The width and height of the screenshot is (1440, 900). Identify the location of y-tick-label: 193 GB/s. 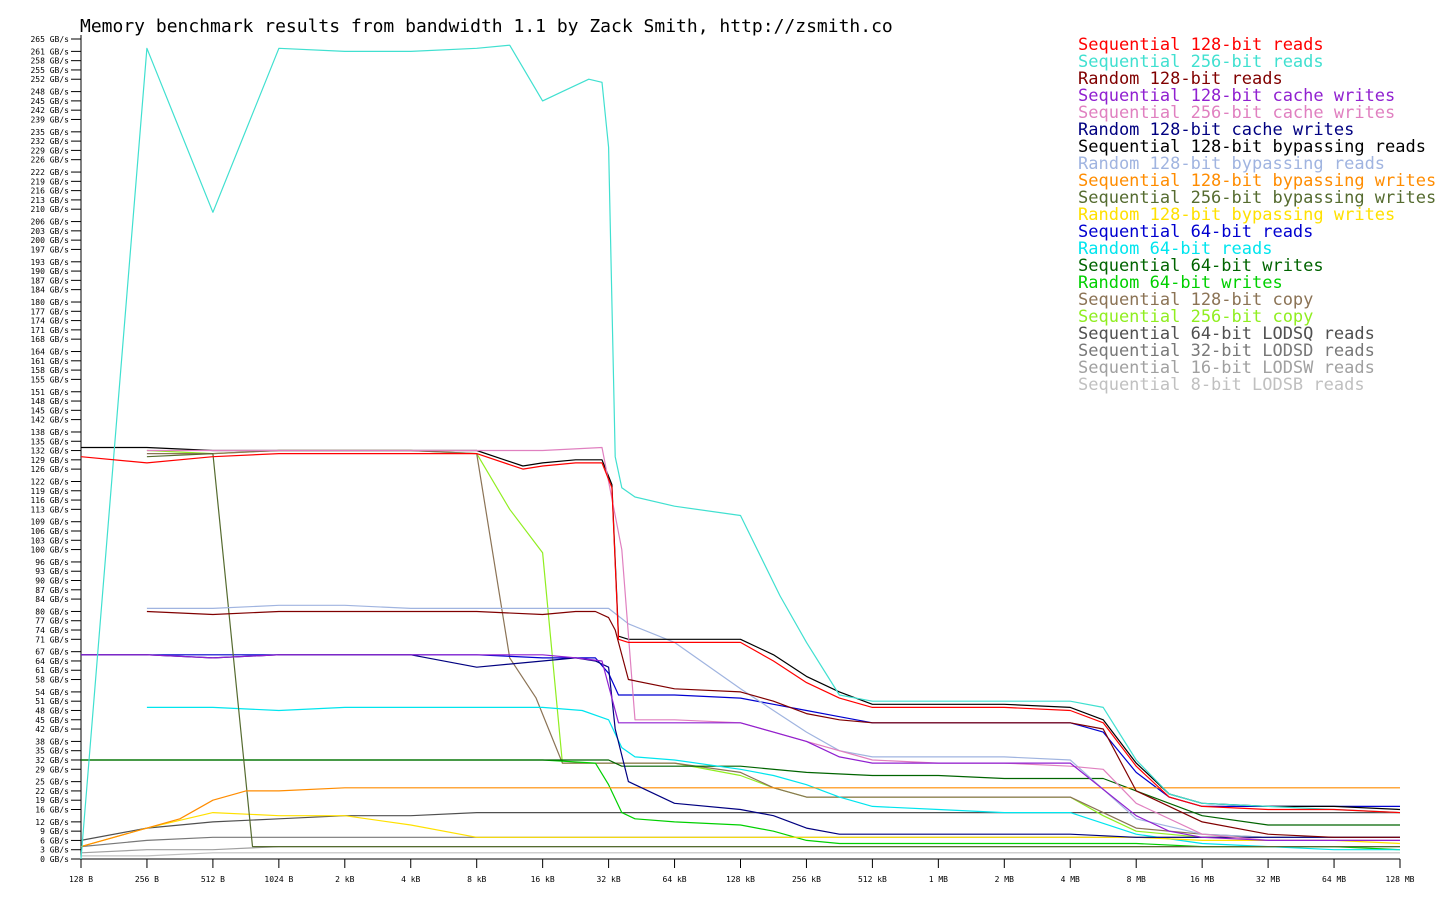
(49, 262).